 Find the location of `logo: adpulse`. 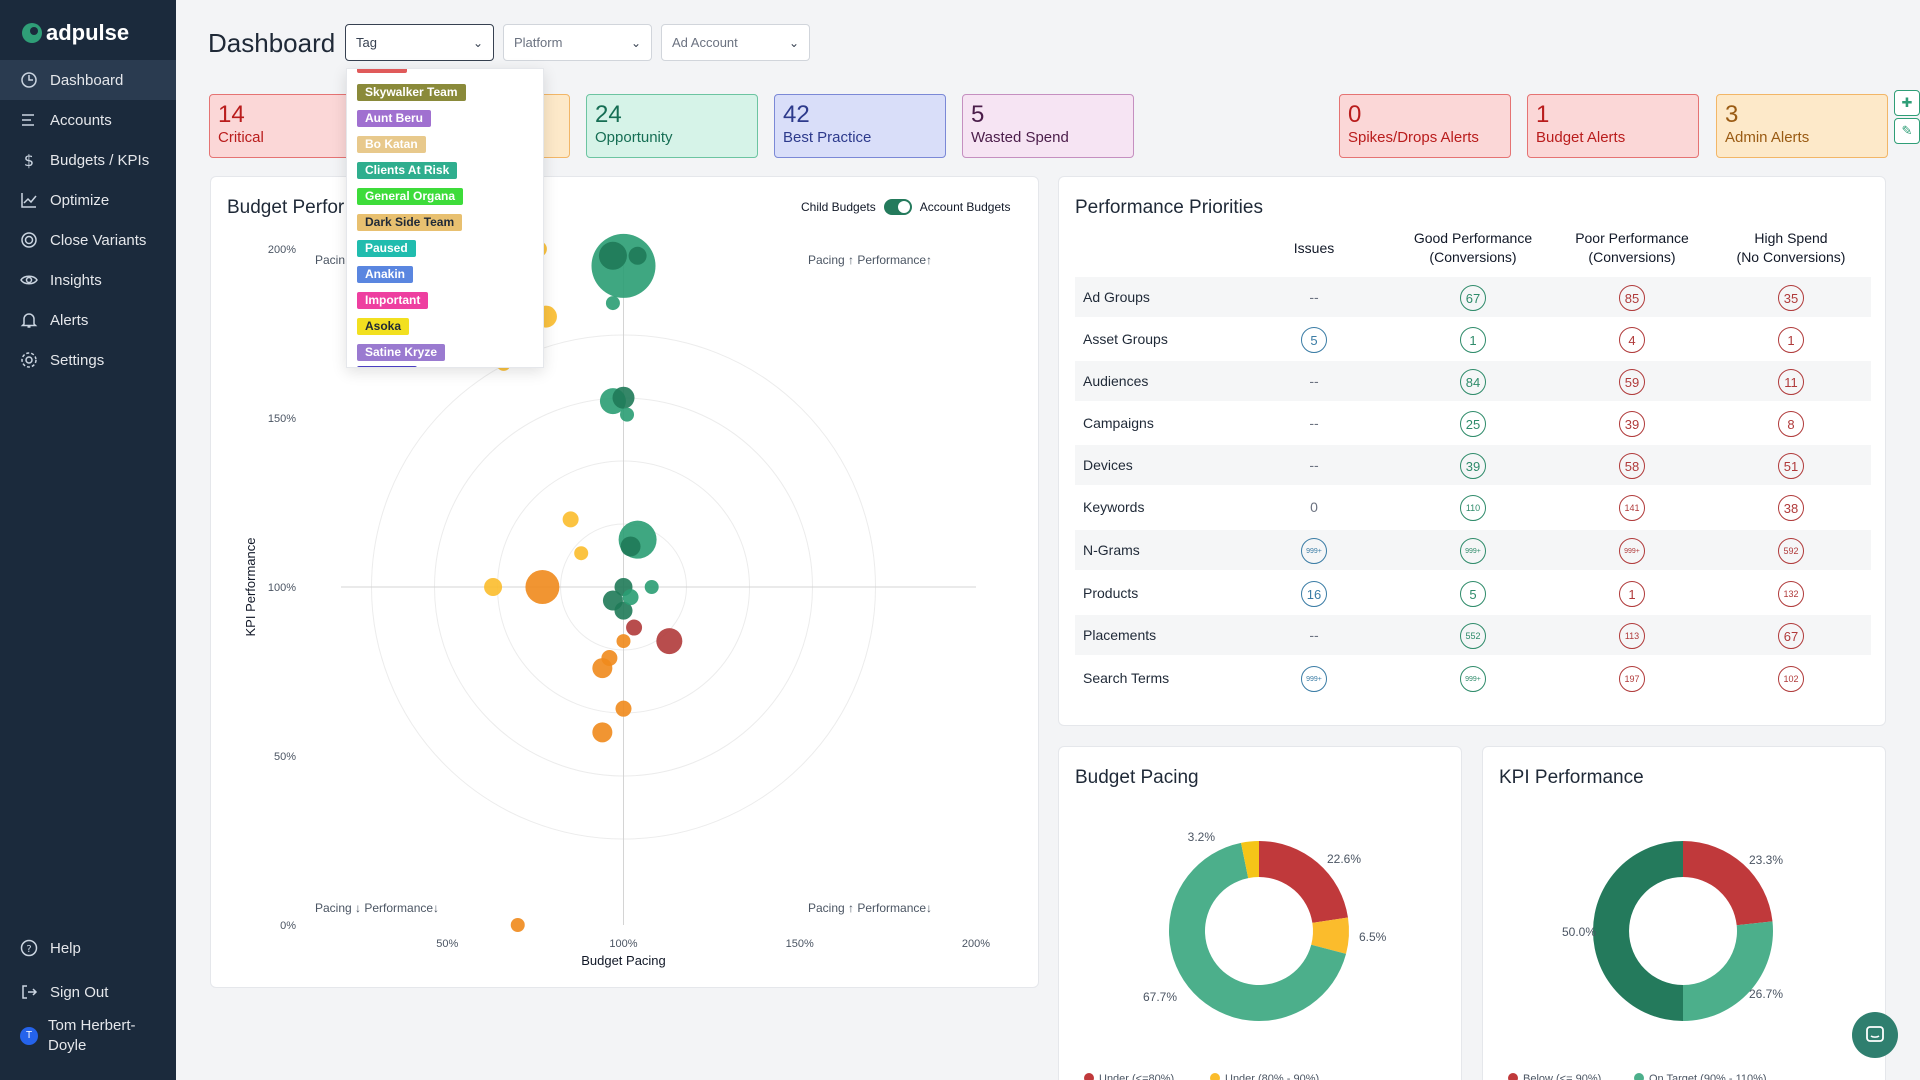

logo: adpulse is located at coordinates (75, 33).